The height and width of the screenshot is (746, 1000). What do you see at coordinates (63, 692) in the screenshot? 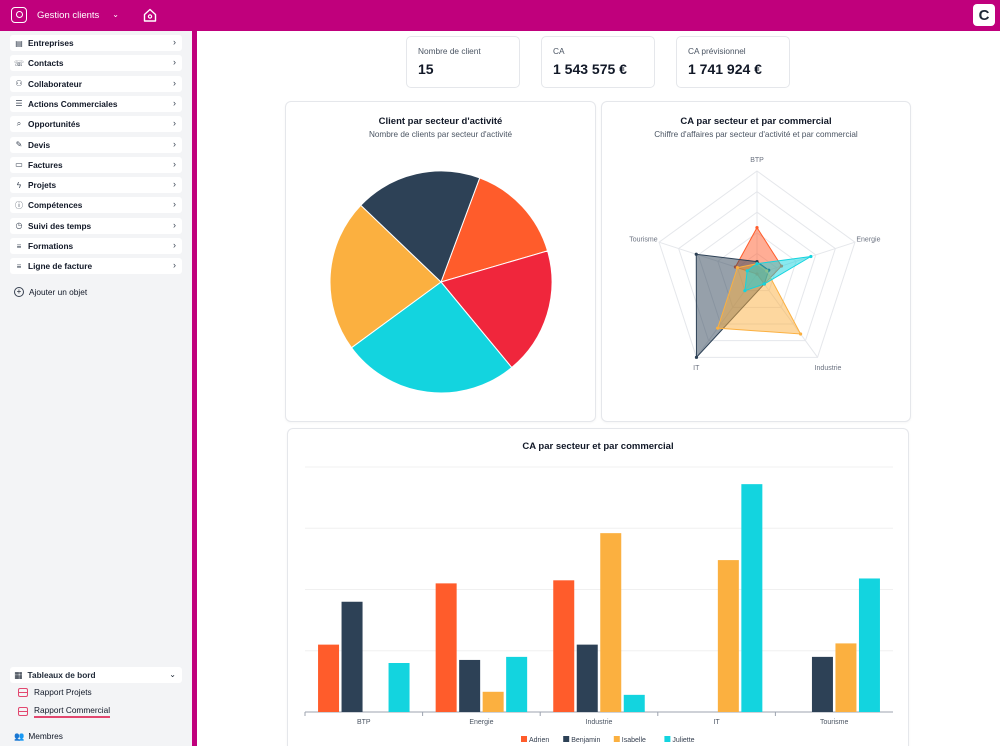
I see `dashboard-label: Rapport Projets` at bounding box center [63, 692].